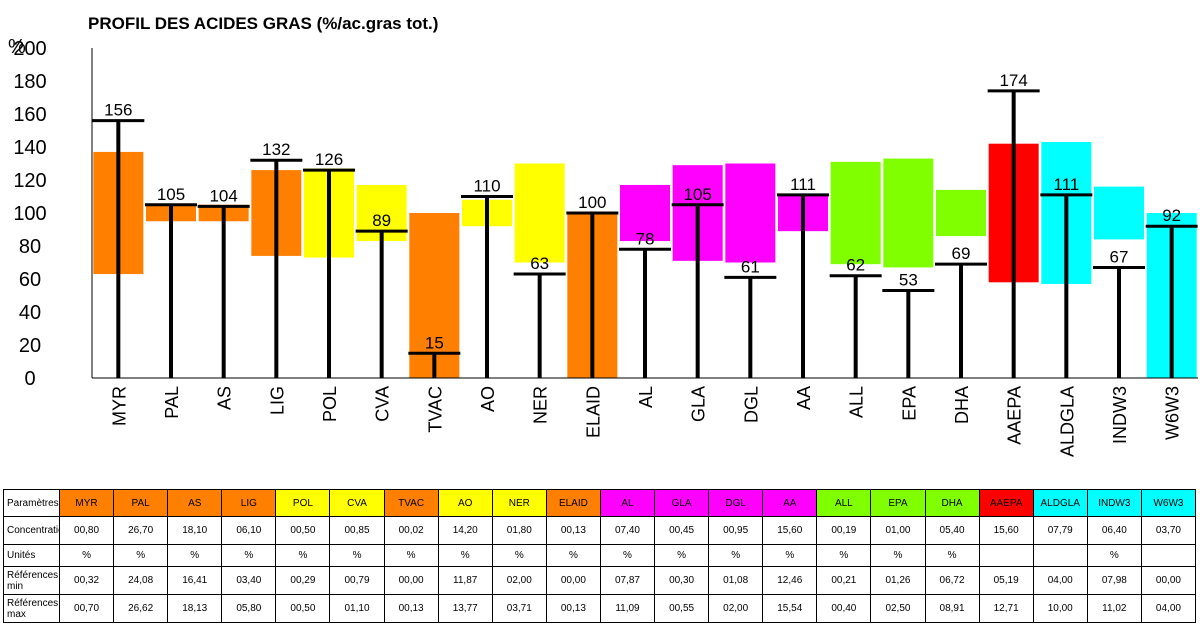 Image resolution: width=1200 pixels, height=637 pixels. What do you see at coordinates (1006, 608) in the screenshot?
I see `table-cell: 12,71` at bounding box center [1006, 608].